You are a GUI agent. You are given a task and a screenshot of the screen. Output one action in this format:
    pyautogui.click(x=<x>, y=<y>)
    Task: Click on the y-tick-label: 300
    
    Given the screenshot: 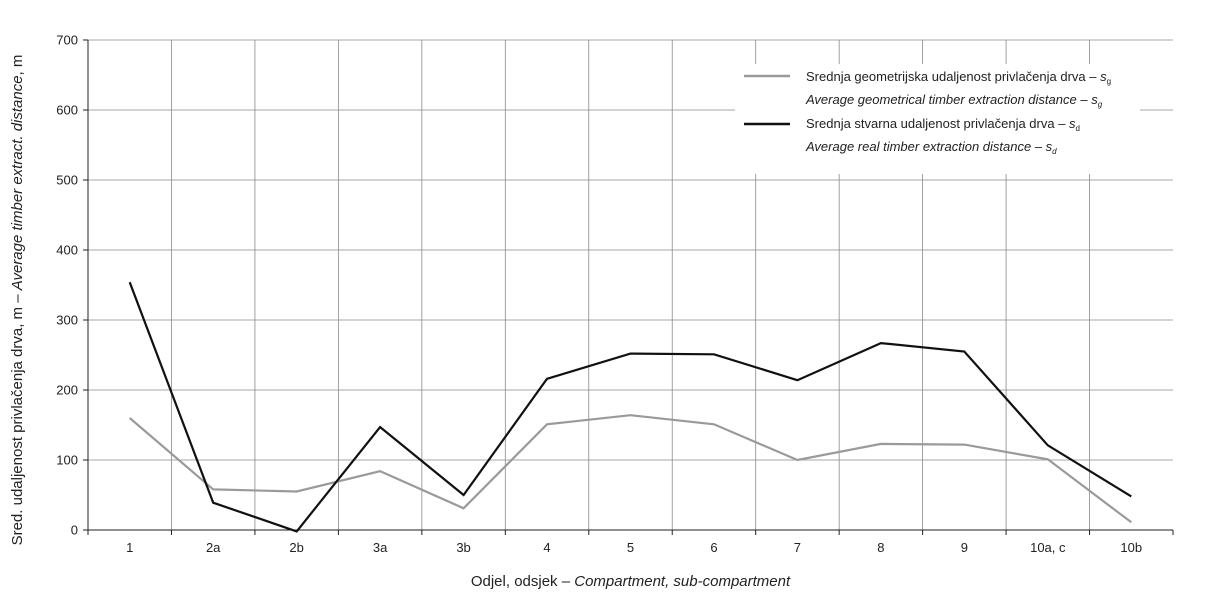 What is the action you would take?
    pyautogui.click(x=67, y=320)
    